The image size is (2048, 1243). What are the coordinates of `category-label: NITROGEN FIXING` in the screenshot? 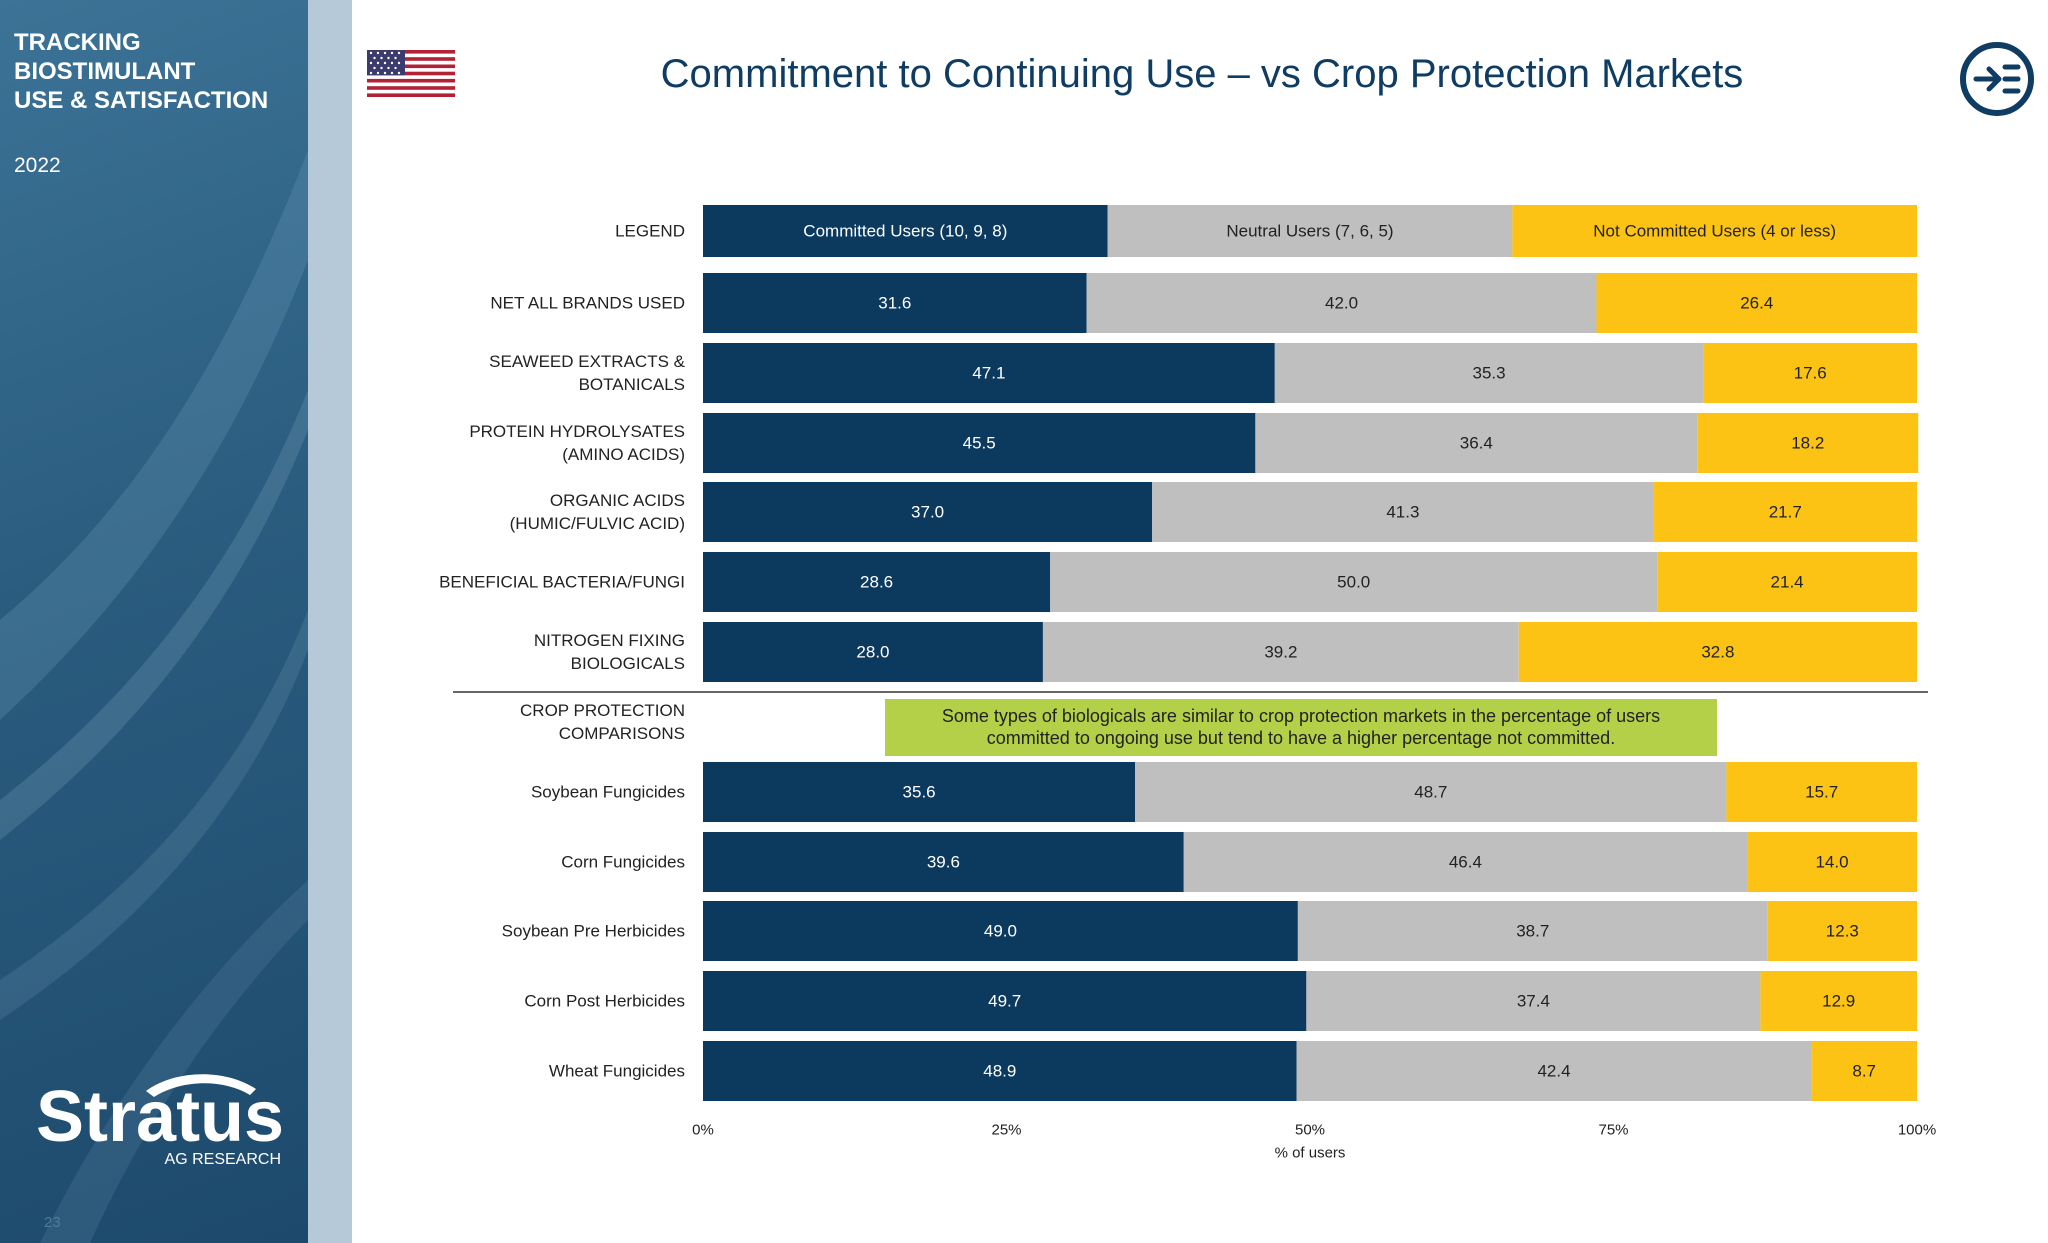 It's located at (609, 640).